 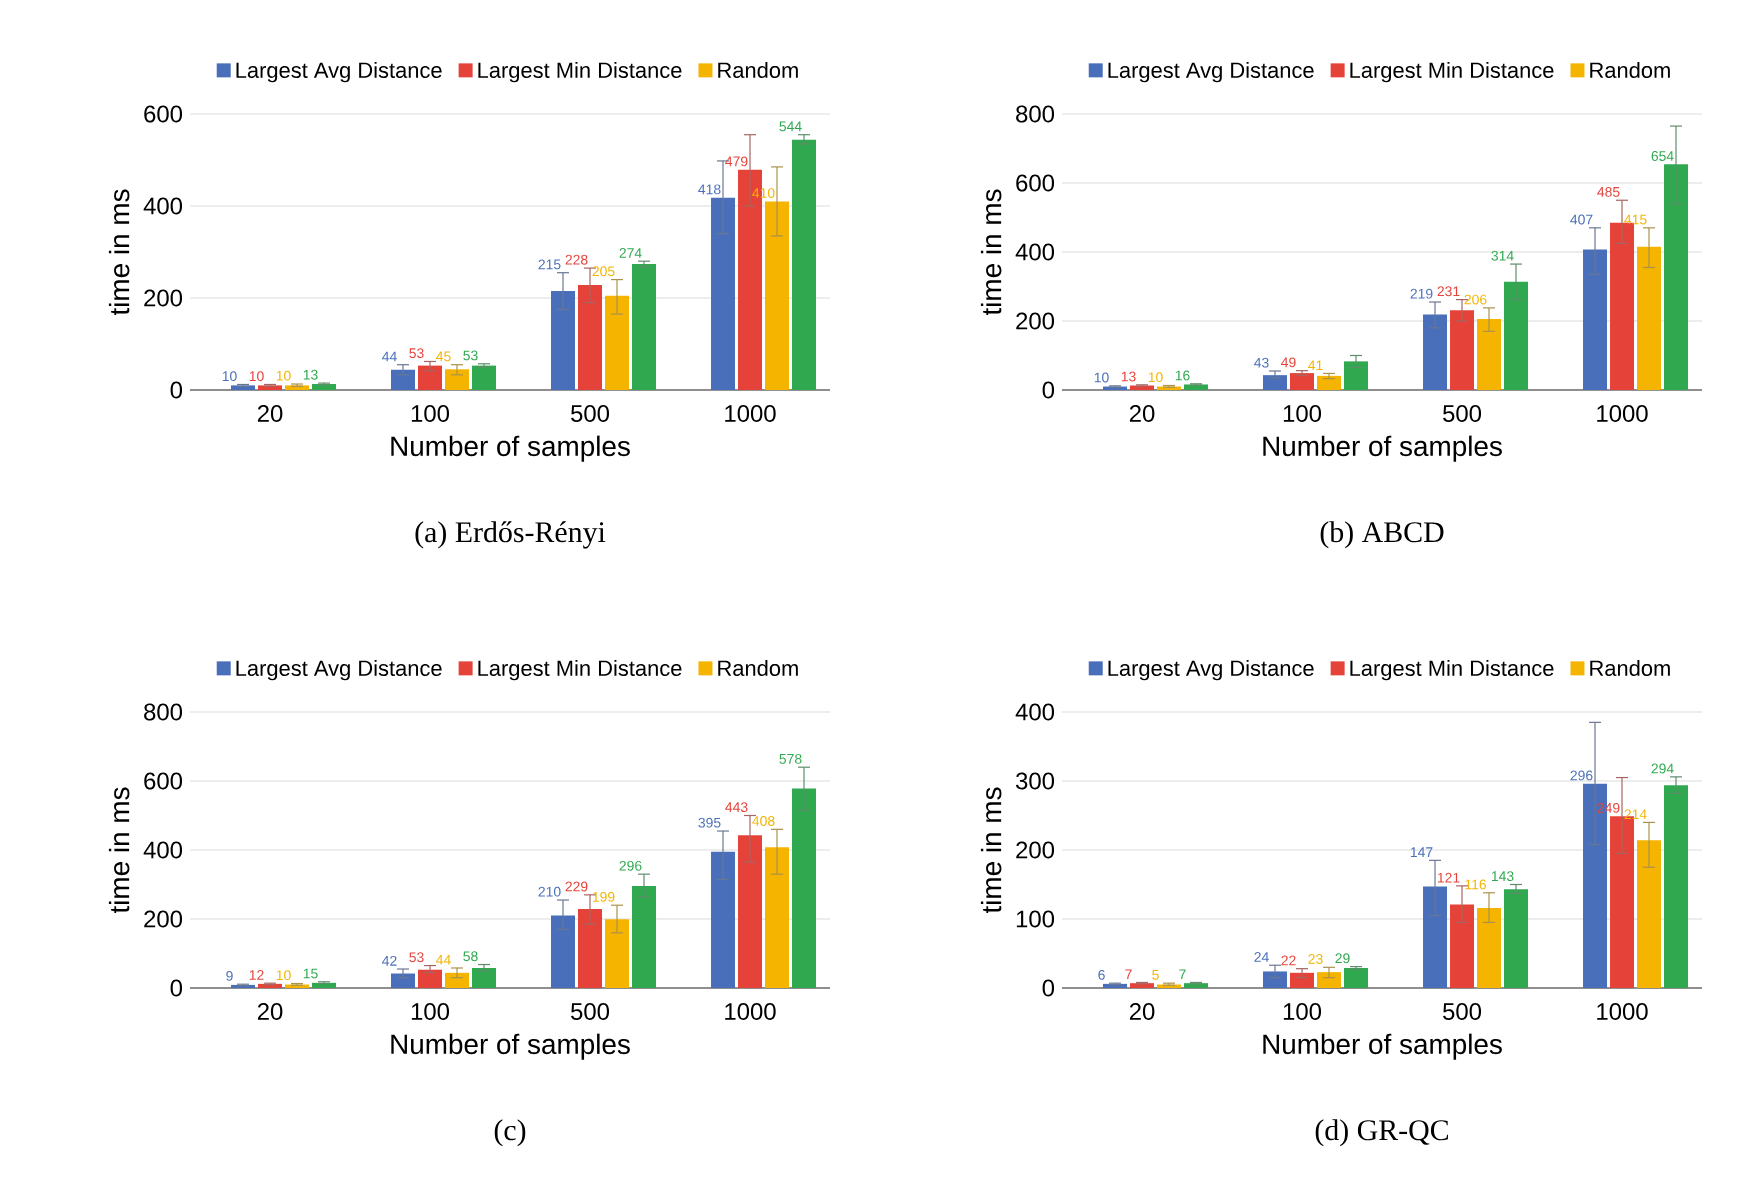 I want to click on text: (a) Erdős-Rényi, so click(x=510, y=535).